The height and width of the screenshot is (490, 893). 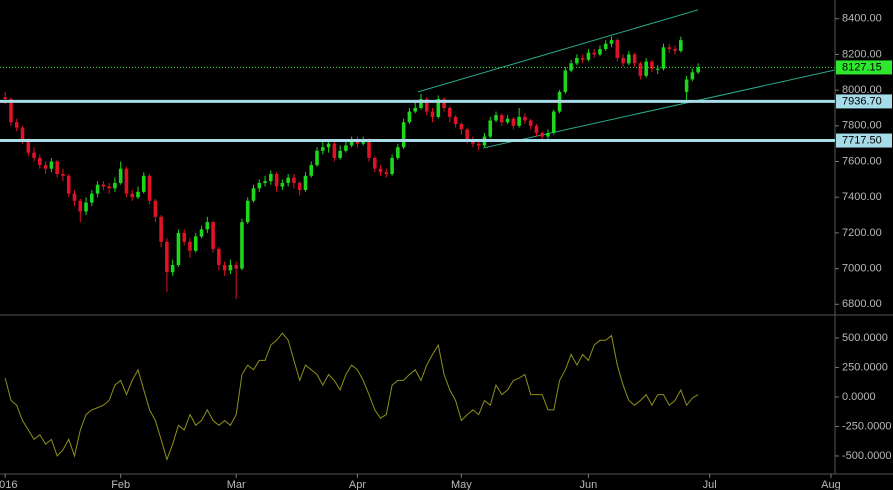 What do you see at coordinates (862, 161) in the screenshot?
I see `y-tick-label: 7600.00` at bounding box center [862, 161].